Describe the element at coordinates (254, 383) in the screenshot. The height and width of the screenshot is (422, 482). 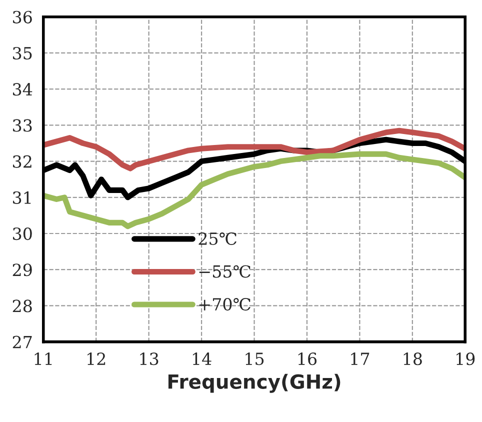
I see `x-axis-title: Frequency(GHz)` at that location.